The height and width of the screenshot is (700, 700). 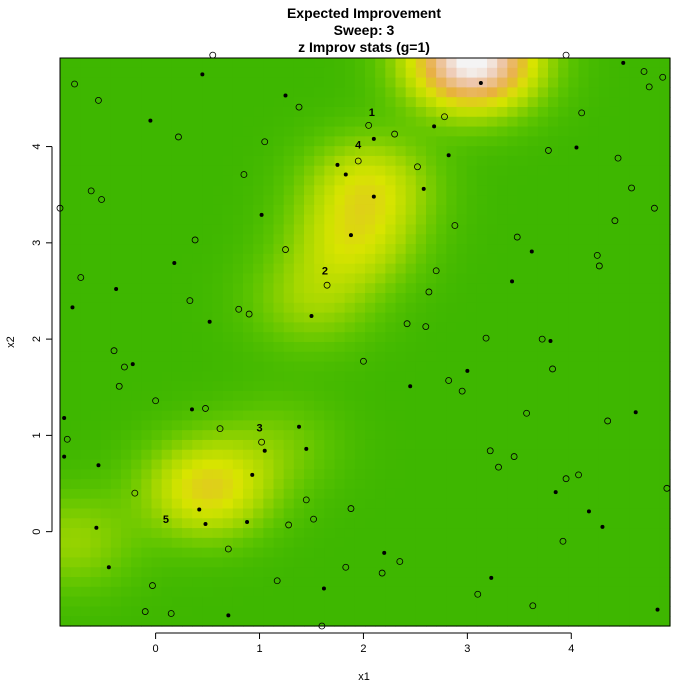 What do you see at coordinates (306, 448) in the screenshot?
I see `filled-point` at bounding box center [306, 448].